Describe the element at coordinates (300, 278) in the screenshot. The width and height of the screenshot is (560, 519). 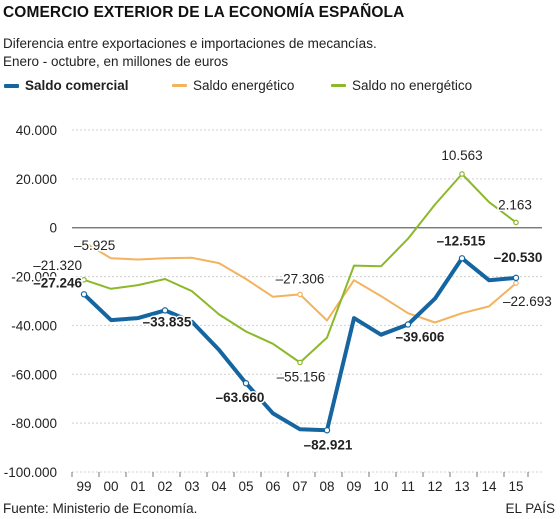
I see `data-label: –27.306` at that location.